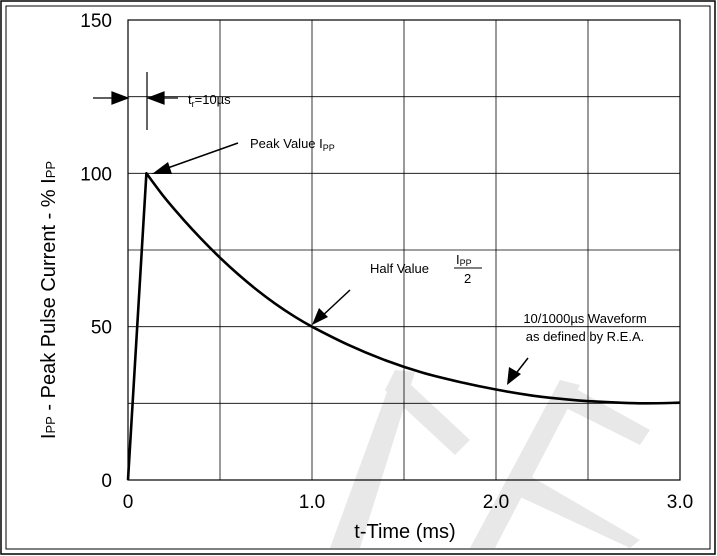 The height and width of the screenshot is (556, 717). I want to click on x-axis-title: t-Time (ms), so click(404, 532).